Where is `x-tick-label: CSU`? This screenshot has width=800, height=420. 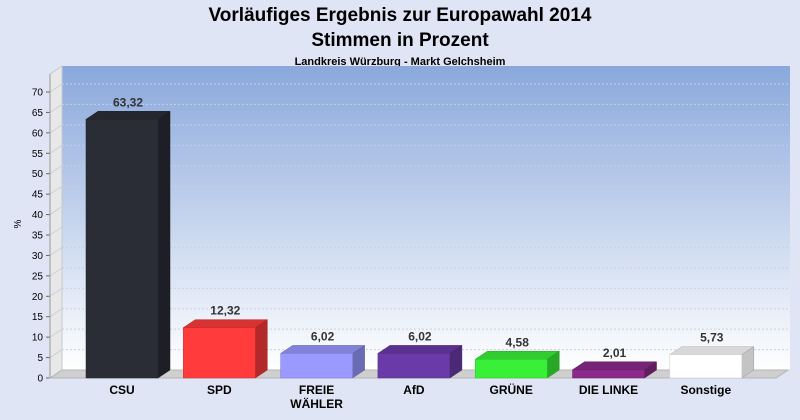
x-tick-label: CSU is located at coordinates (121, 390).